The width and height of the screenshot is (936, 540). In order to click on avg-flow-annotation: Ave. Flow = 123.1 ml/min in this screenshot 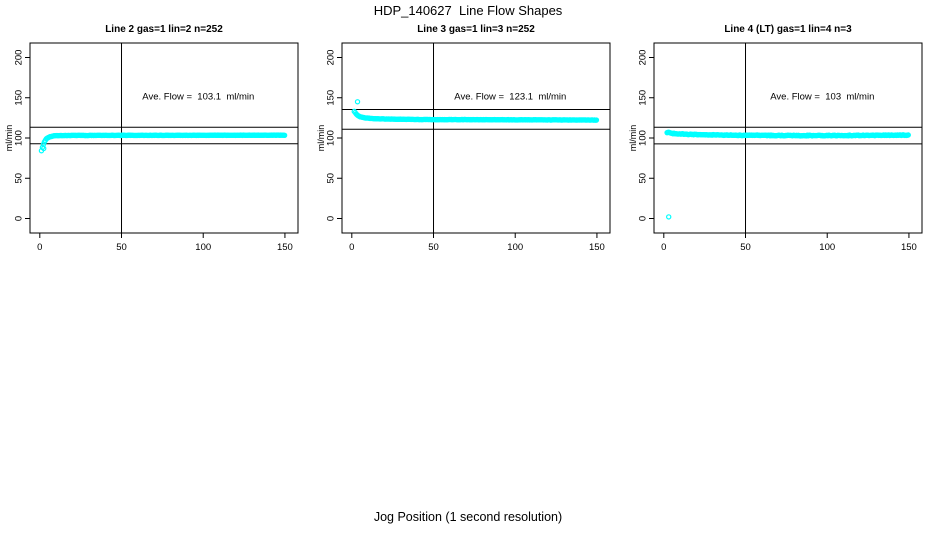, I will do `click(510, 96)`.